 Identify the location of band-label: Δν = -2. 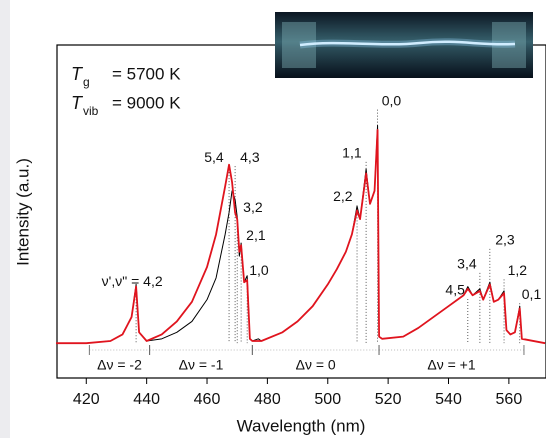
(119, 365).